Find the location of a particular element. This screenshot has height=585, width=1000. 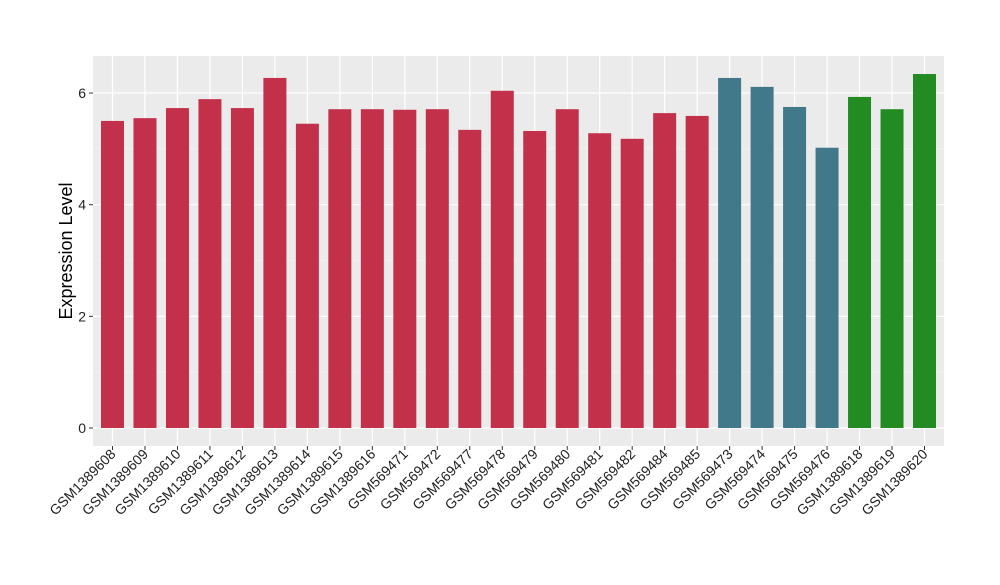

bar-GSM569478 is located at coordinates (502, 259).